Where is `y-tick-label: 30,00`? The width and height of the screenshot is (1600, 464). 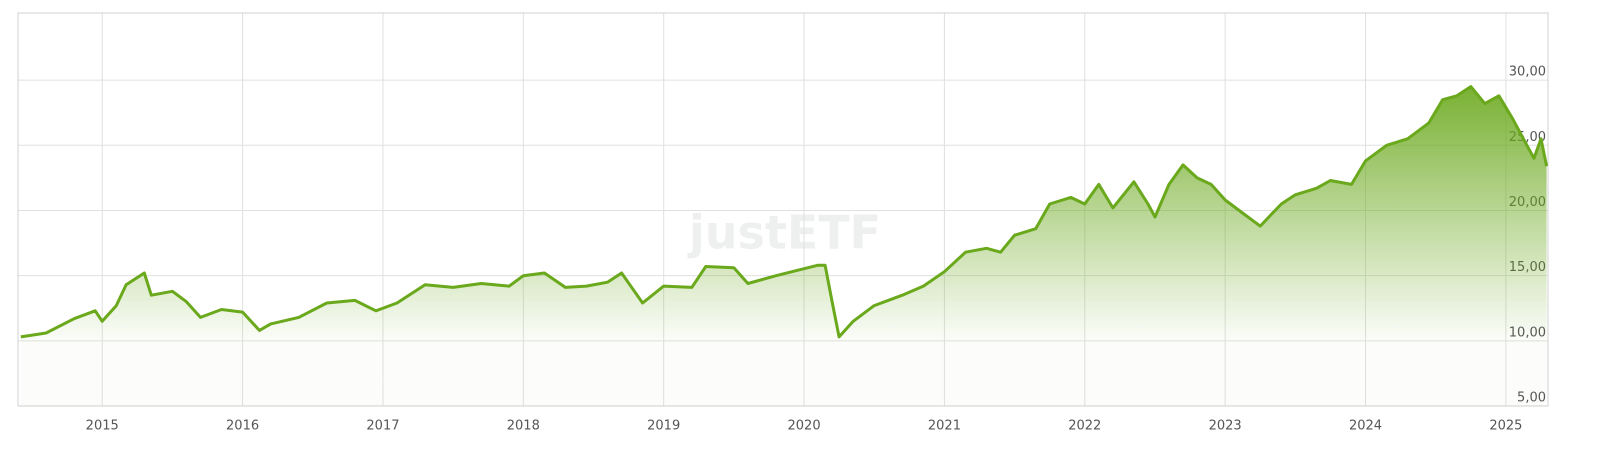
y-tick-label: 30,00 is located at coordinates (1527, 72).